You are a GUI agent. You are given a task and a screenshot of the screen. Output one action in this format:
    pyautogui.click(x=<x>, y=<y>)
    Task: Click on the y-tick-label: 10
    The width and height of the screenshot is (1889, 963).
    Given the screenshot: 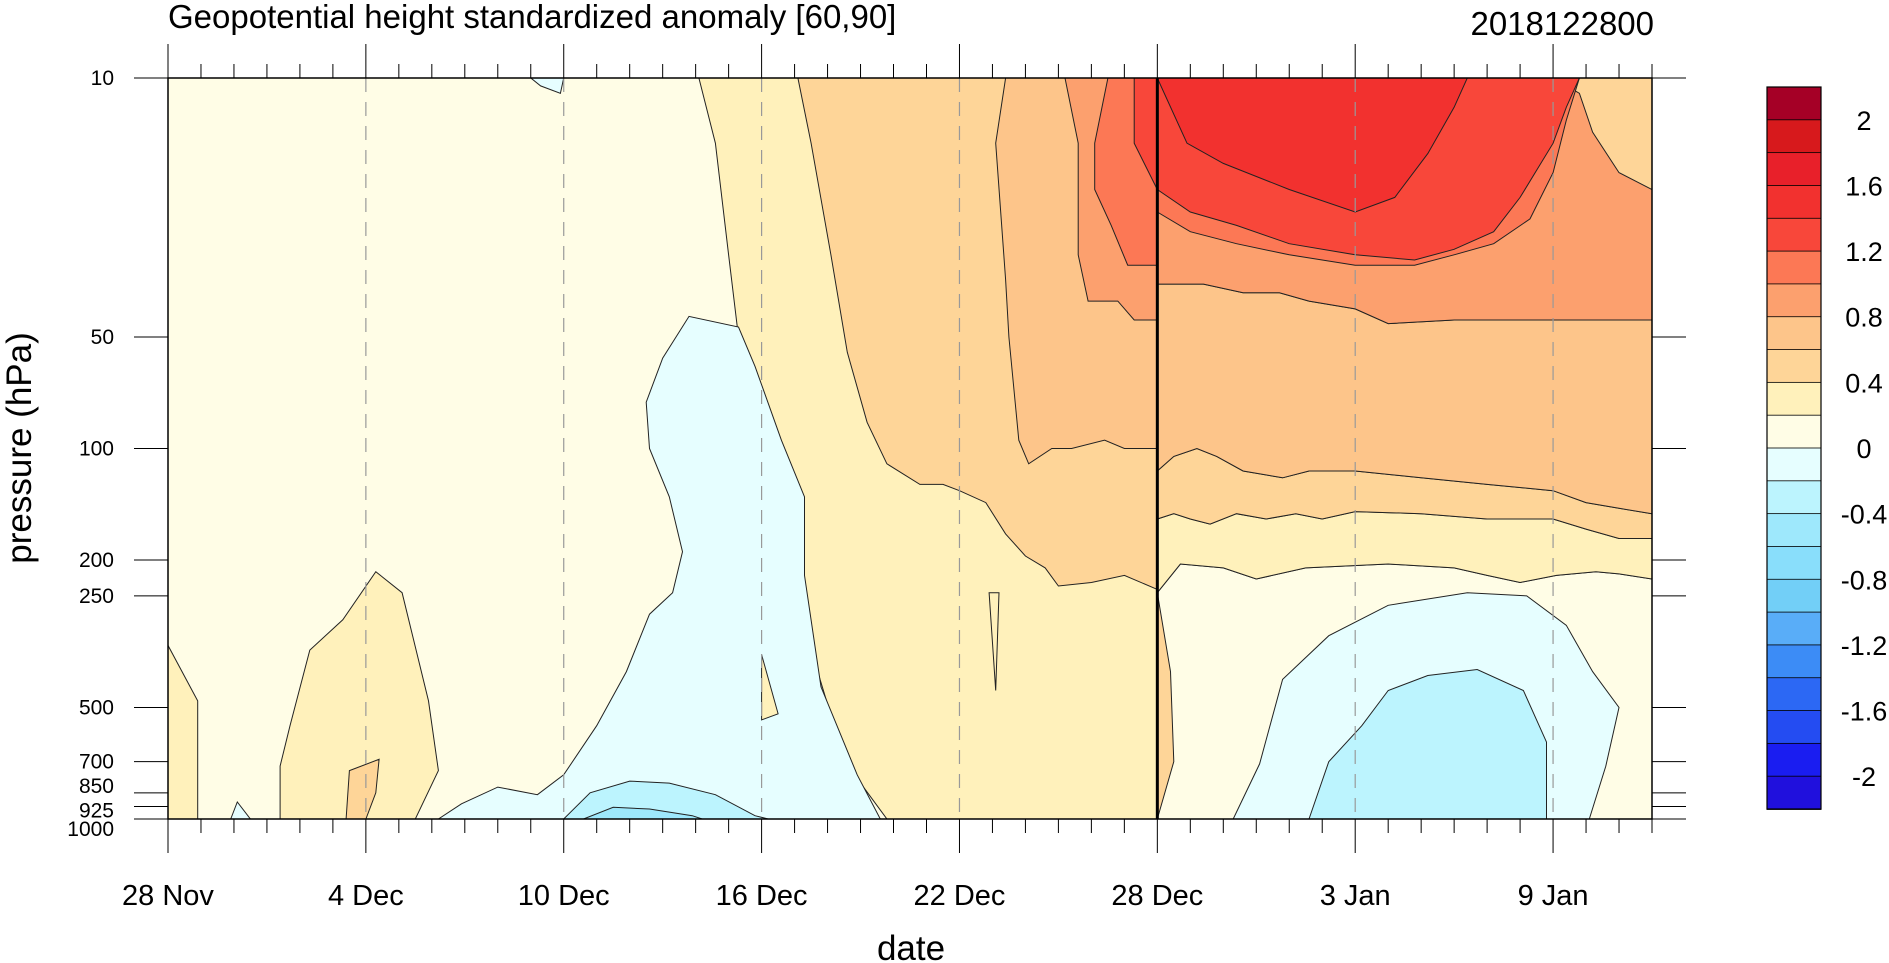 What is the action you would take?
    pyautogui.click(x=102, y=78)
    